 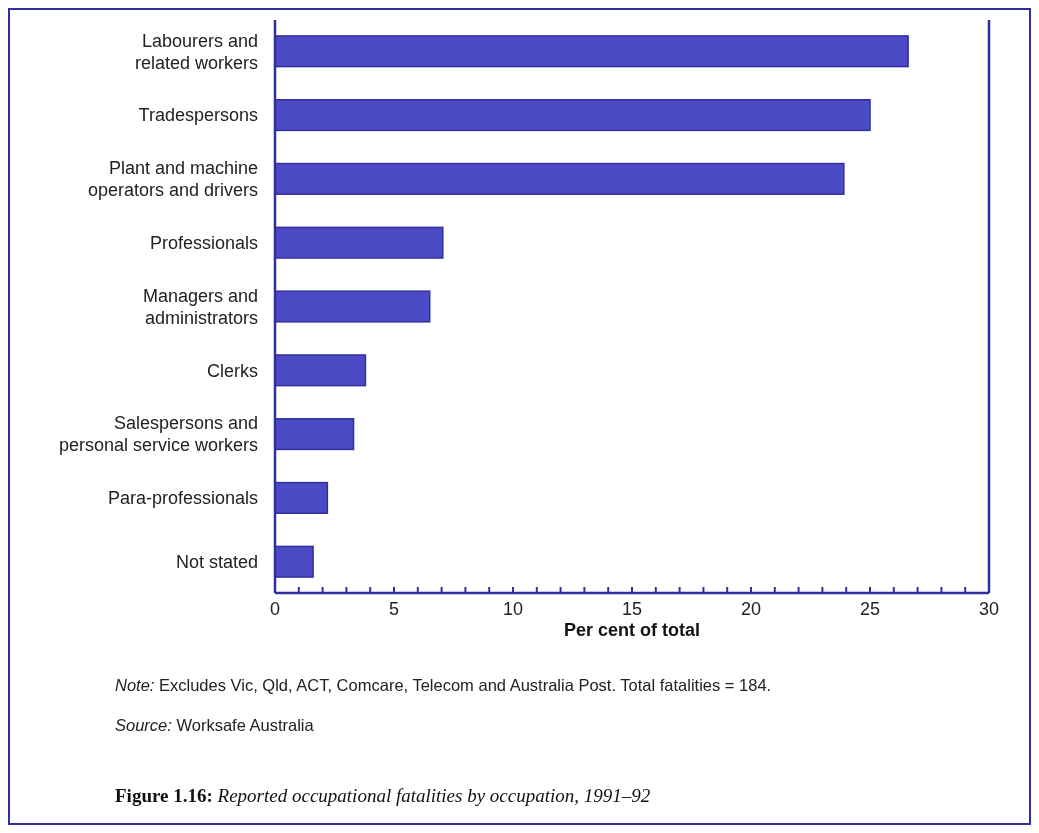 I want to click on x-tick-label: 15, so click(x=632, y=609).